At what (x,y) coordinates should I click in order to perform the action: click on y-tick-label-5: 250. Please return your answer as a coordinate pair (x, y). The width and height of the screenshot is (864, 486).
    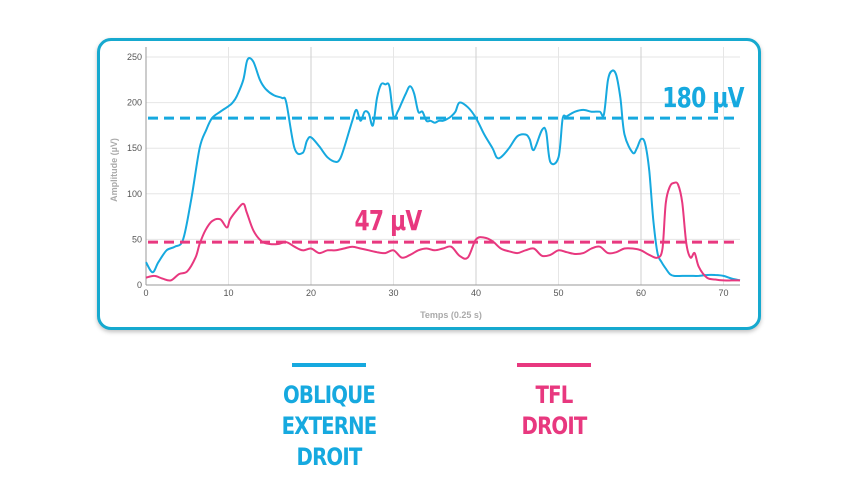
    Looking at the image, I should click on (134, 57).